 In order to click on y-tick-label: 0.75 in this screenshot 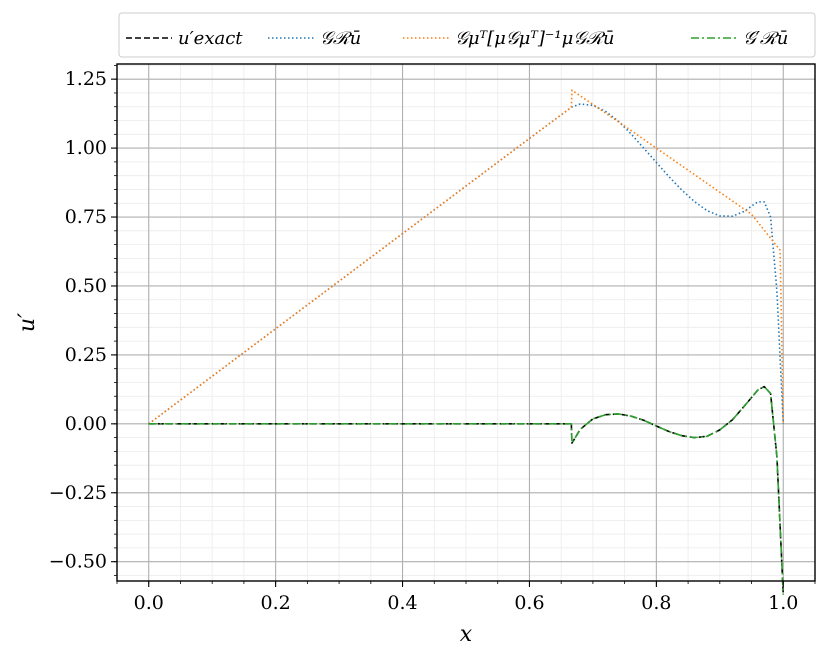, I will do `click(86, 217)`.